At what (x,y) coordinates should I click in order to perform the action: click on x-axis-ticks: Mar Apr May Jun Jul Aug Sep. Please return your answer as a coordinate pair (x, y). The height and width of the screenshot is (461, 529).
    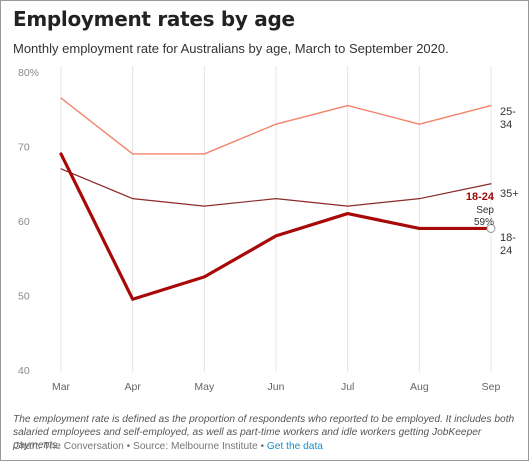
    Looking at the image, I should click on (276, 387).